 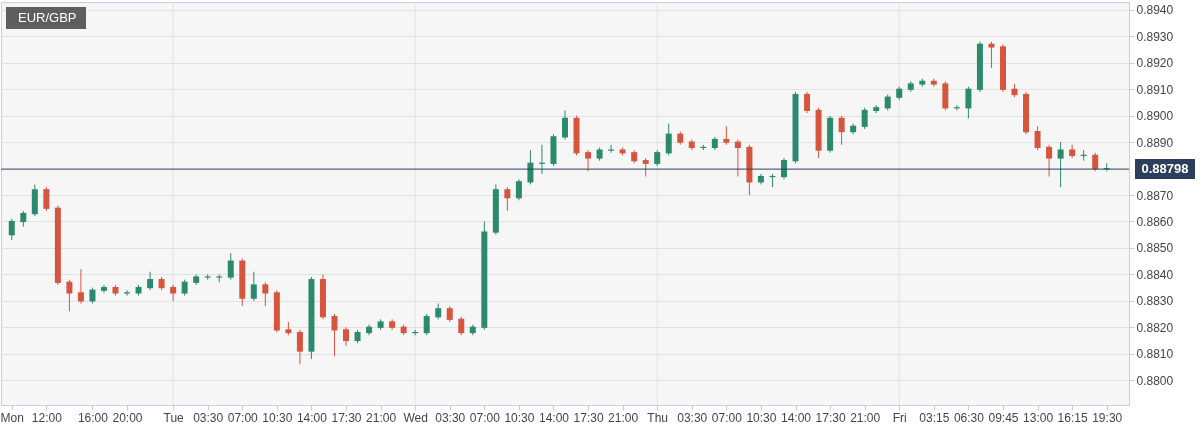 What do you see at coordinates (1155, 354) in the screenshot?
I see `y-tick-label: 0.8810` at bounding box center [1155, 354].